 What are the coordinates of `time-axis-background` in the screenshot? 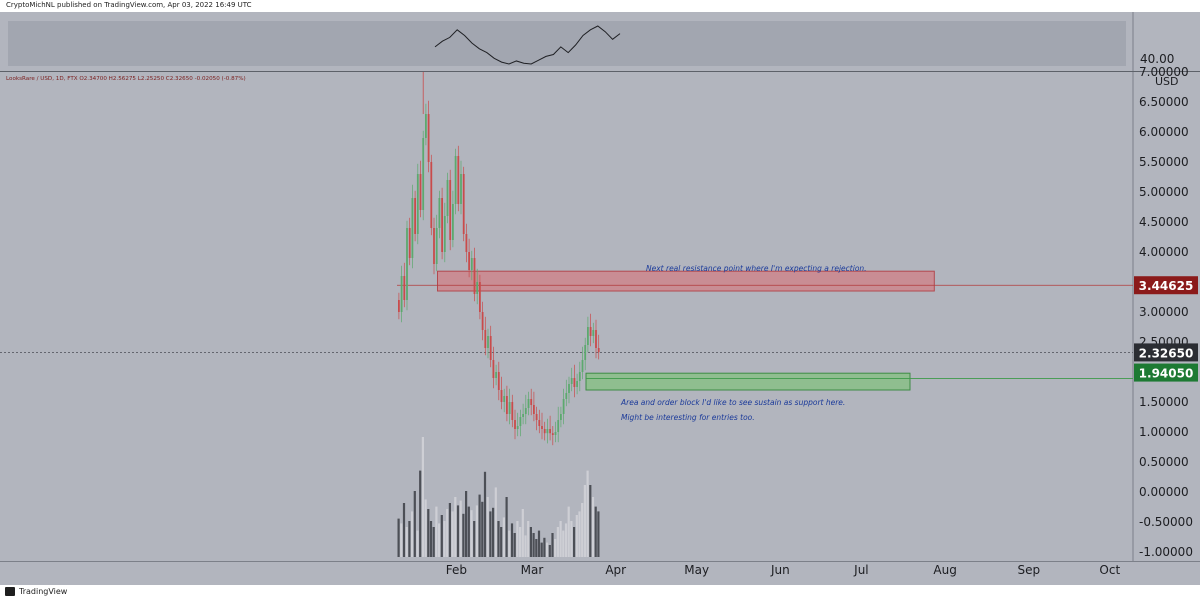 It's located at (600, 573).